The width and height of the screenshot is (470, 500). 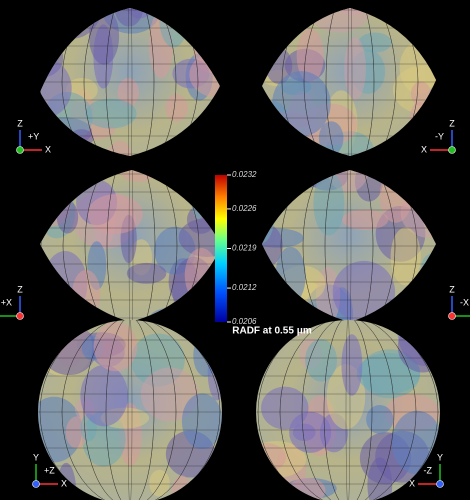 I want to click on view-label: -Z, so click(x=428, y=470).